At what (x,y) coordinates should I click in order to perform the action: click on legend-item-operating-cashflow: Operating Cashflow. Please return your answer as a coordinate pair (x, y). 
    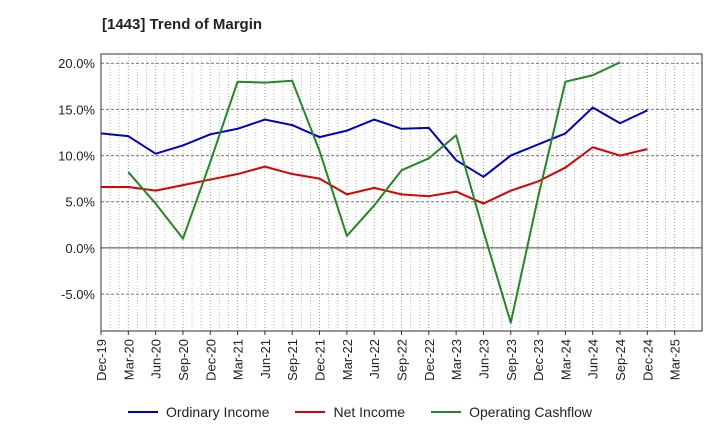
    Looking at the image, I should click on (511, 412).